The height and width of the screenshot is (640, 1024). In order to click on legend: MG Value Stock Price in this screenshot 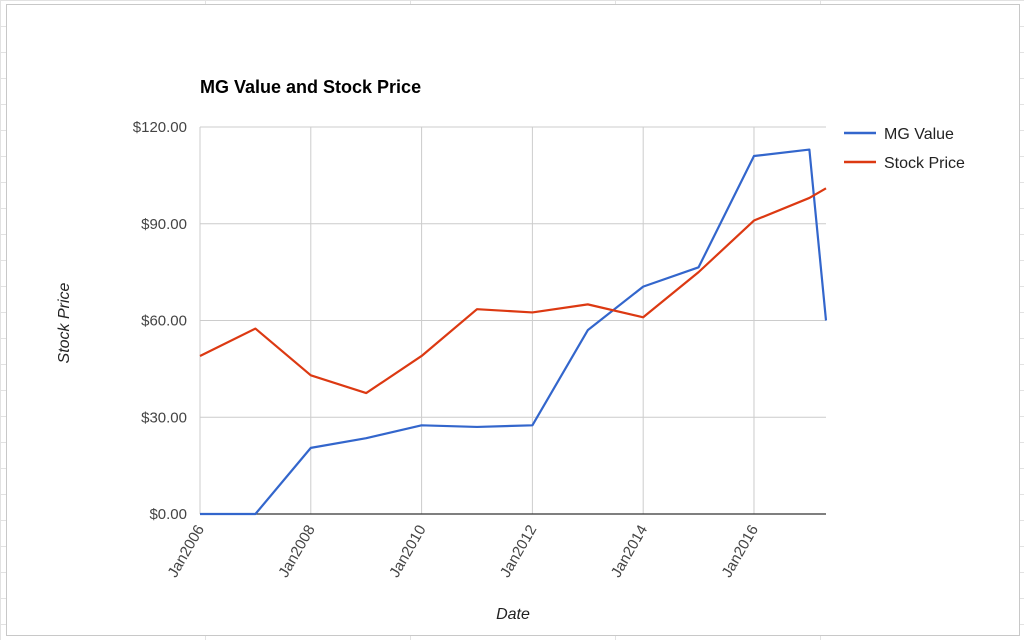, I will do `click(904, 149)`.